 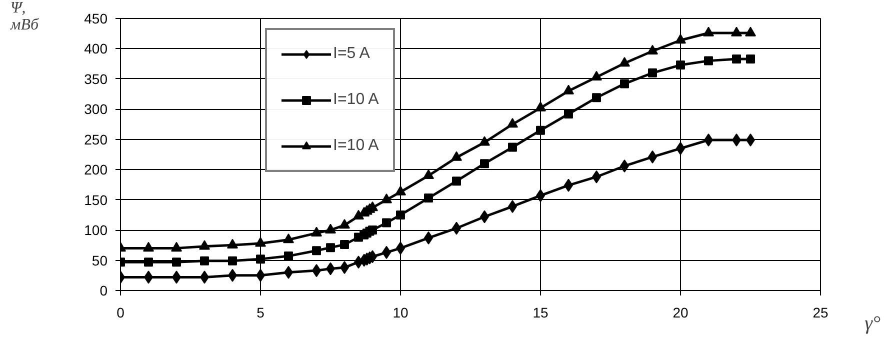 I want to click on y-tick-label: 250, so click(x=96, y=139).